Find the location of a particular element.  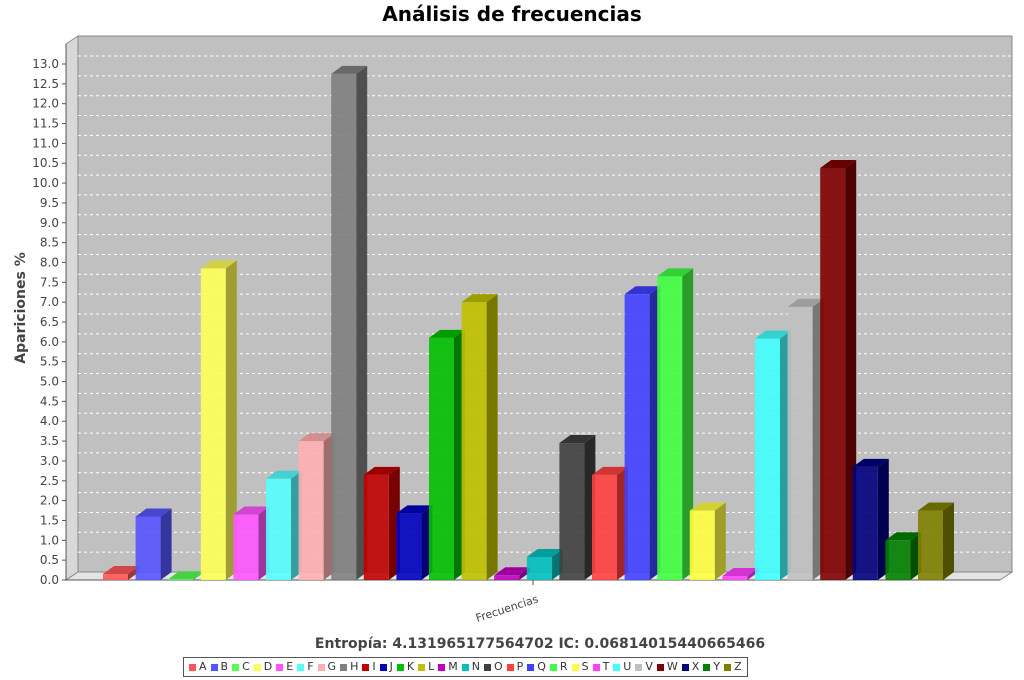

legend-item: U is located at coordinates (622, 667).